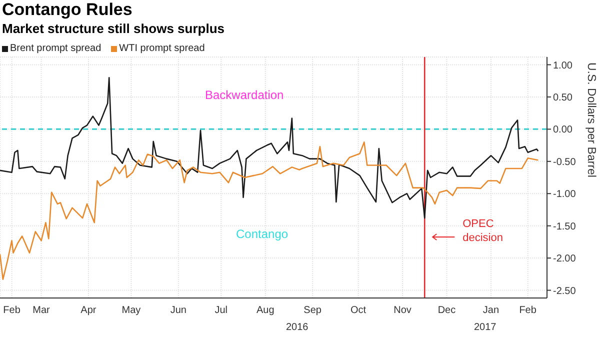 This screenshot has width=600, height=338. What do you see at coordinates (564, 259) in the screenshot?
I see `y-tick-label: -2.00` at bounding box center [564, 259].